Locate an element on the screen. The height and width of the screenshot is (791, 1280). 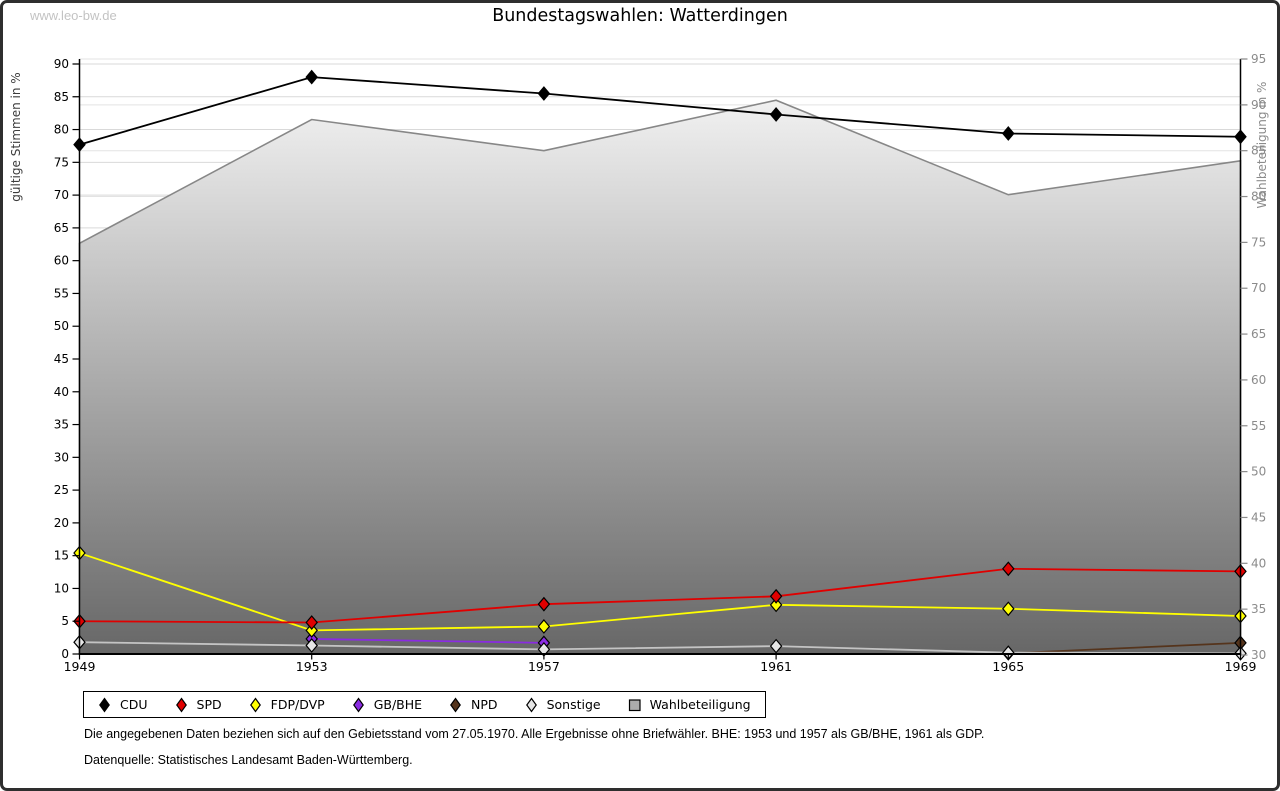
legend-item-wahlbeteiligung: Wahlbeteiligung is located at coordinates (689, 705).